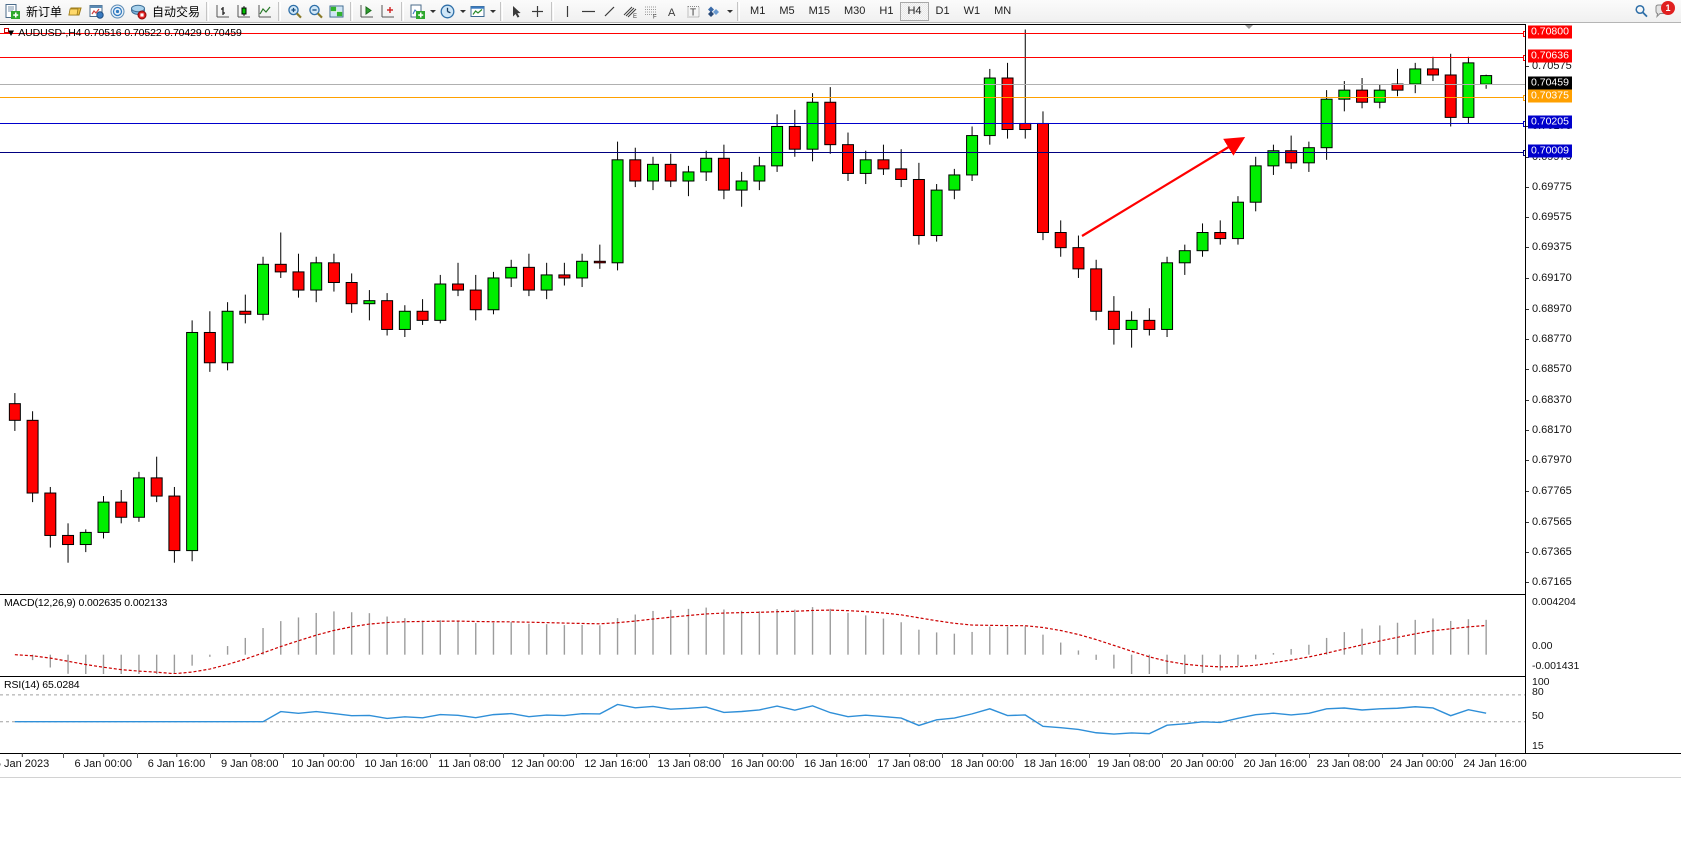 The width and height of the screenshot is (1681, 853). Describe the element at coordinates (750, 640) in the screenshot. I see `macd-plot` at that location.